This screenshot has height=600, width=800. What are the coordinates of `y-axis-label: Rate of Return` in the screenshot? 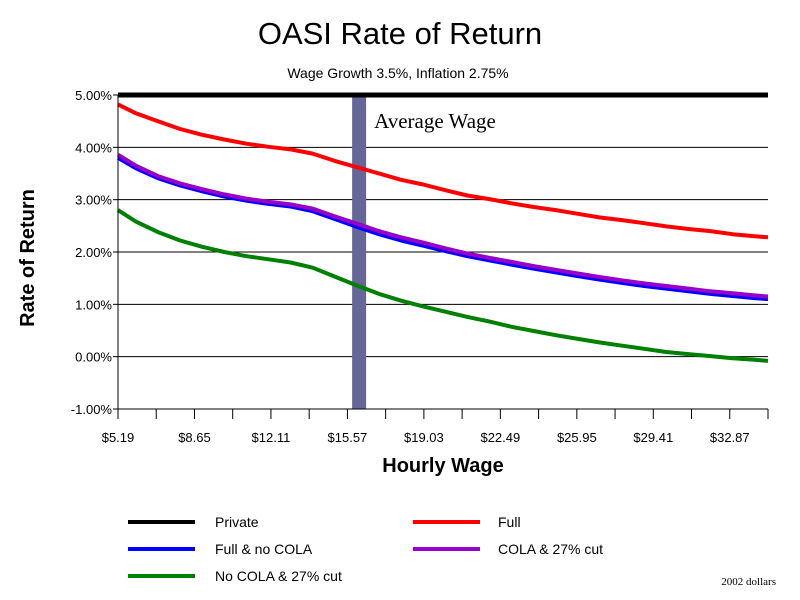 It's located at (28, 258).